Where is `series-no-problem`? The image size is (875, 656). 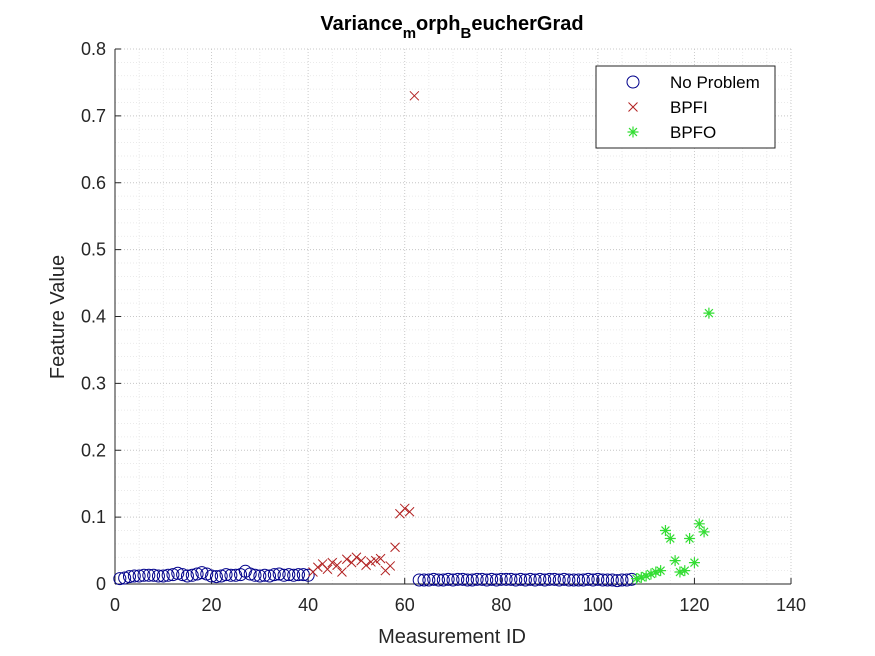 series-no-problem is located at coordinates (376, 576).